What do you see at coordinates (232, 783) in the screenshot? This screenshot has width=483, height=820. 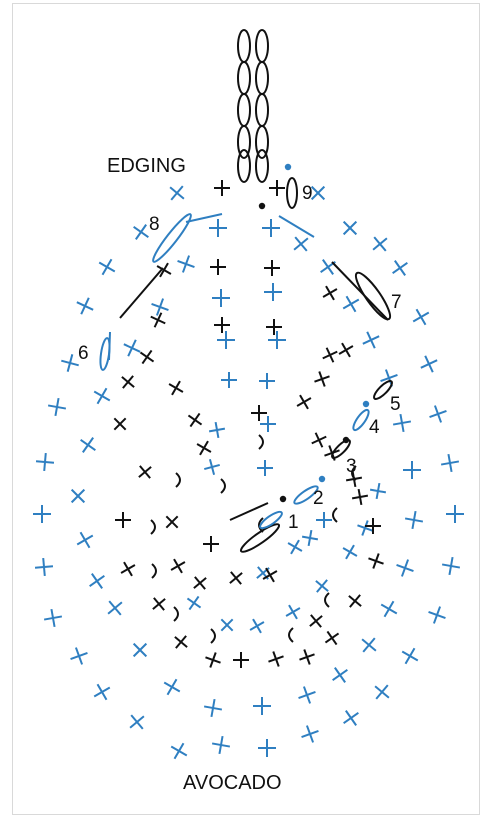 I see `avocado-label: AVOCADO` at bounding box center [232, 783].